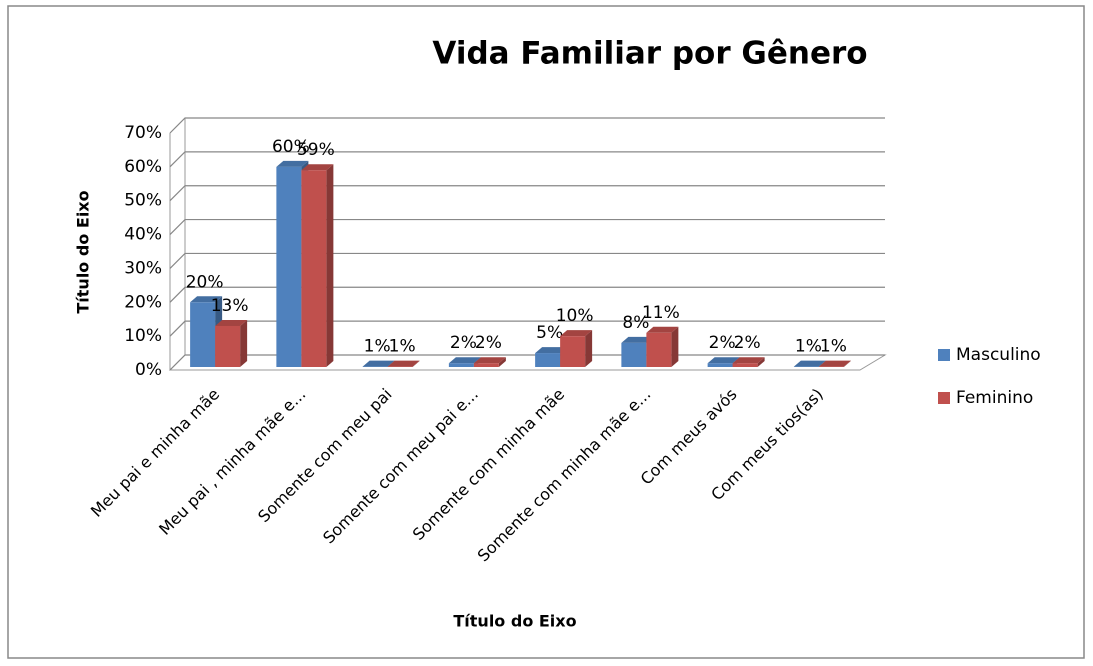  What do you see at coordinates (143, 336) in the screenshot?
I see `y-tick-label: 10%` at bounding box center [143, 336].